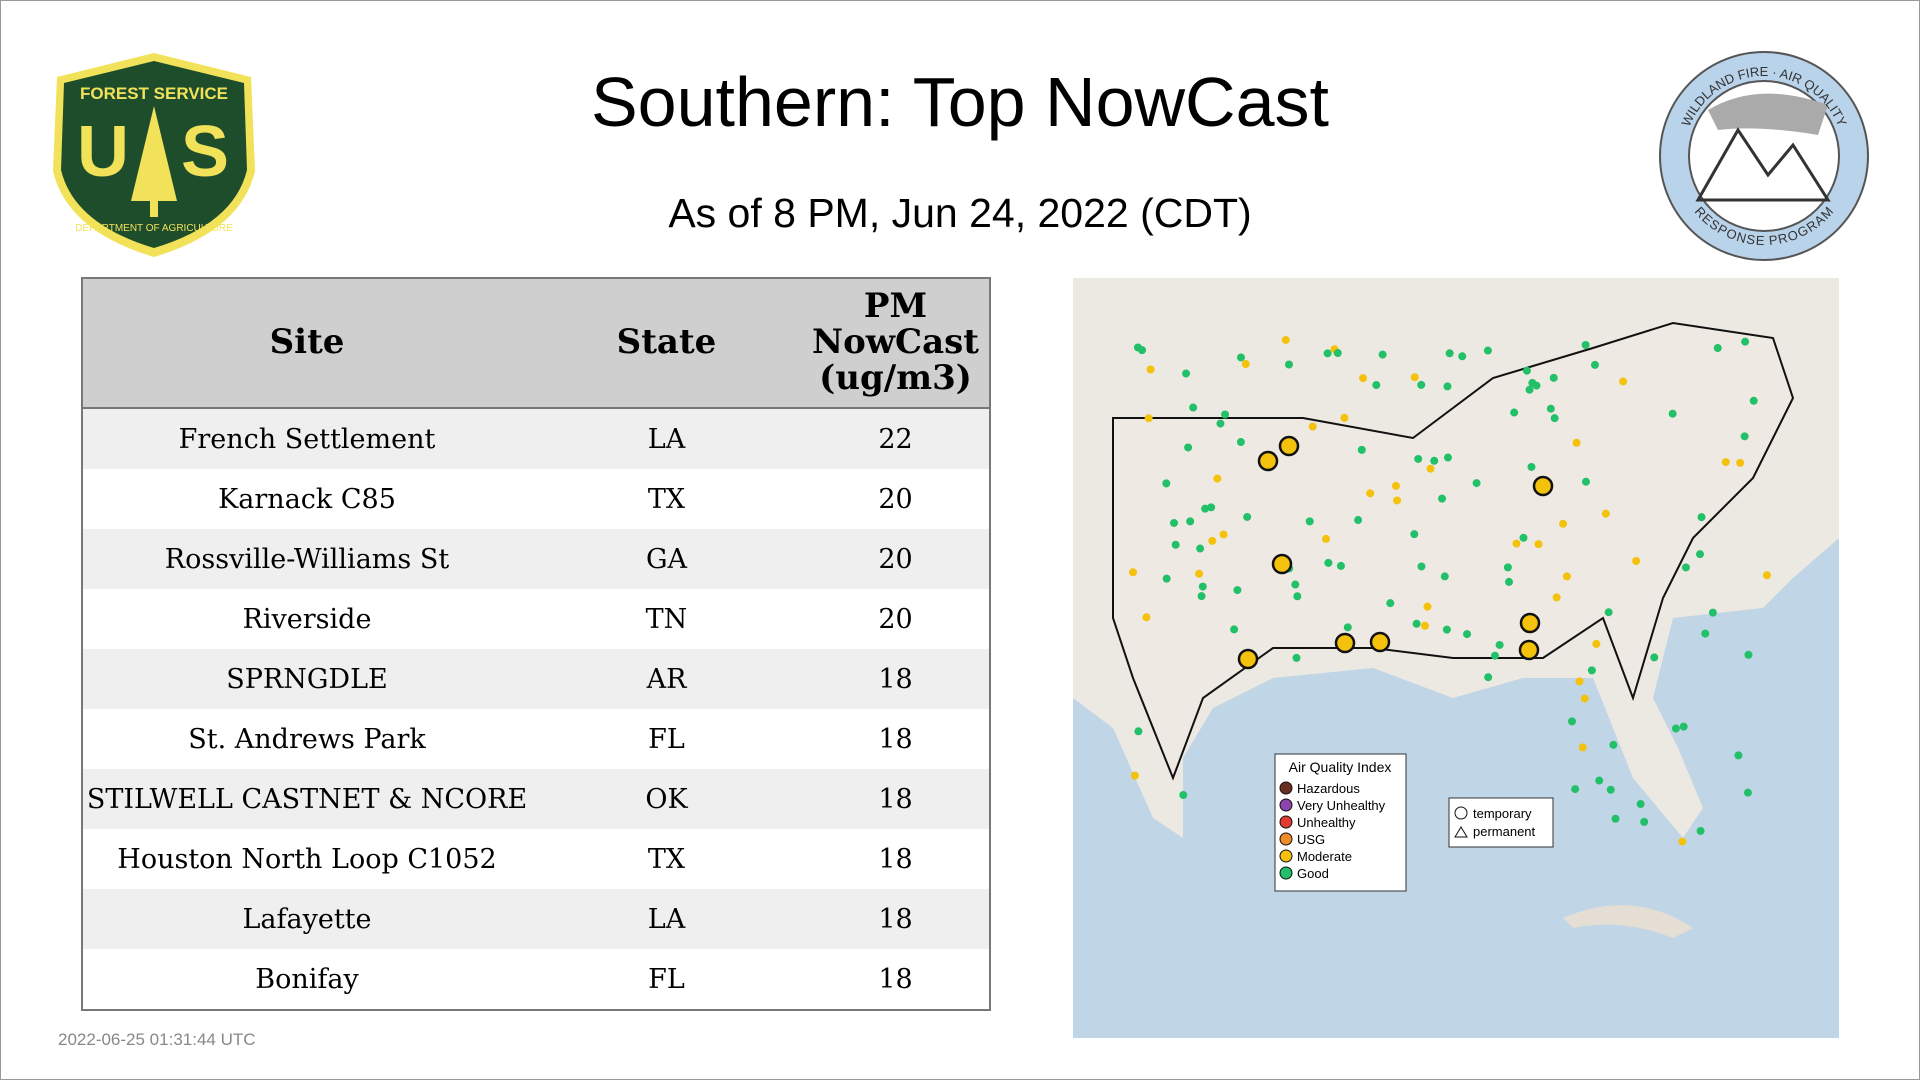  I want to click on table-cell: TX, so click(666, 499).